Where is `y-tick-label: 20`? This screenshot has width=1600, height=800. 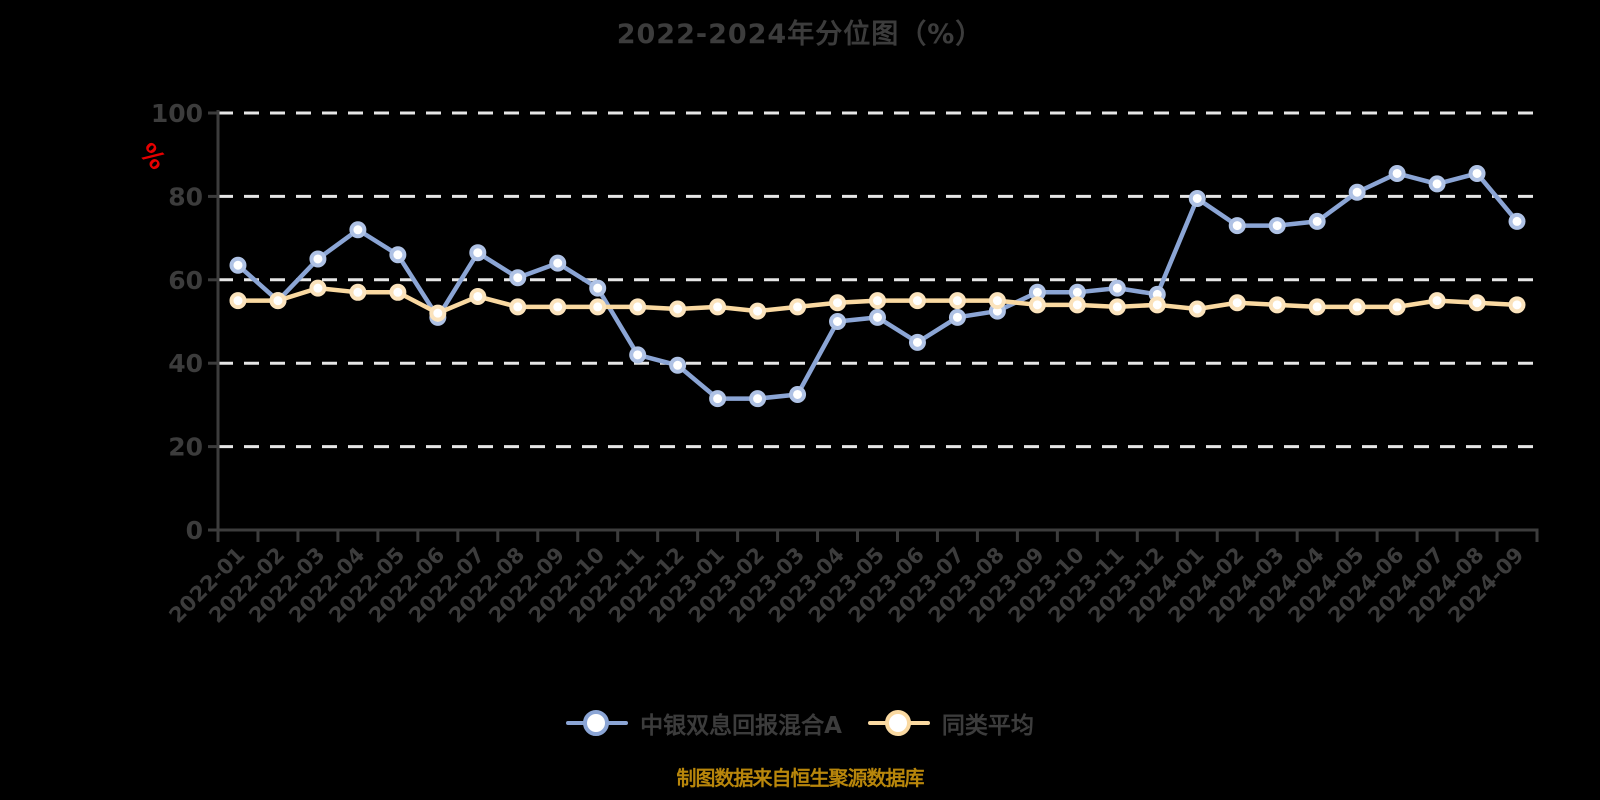
y-tick-label: 20 is located at coordinates (185, 447).